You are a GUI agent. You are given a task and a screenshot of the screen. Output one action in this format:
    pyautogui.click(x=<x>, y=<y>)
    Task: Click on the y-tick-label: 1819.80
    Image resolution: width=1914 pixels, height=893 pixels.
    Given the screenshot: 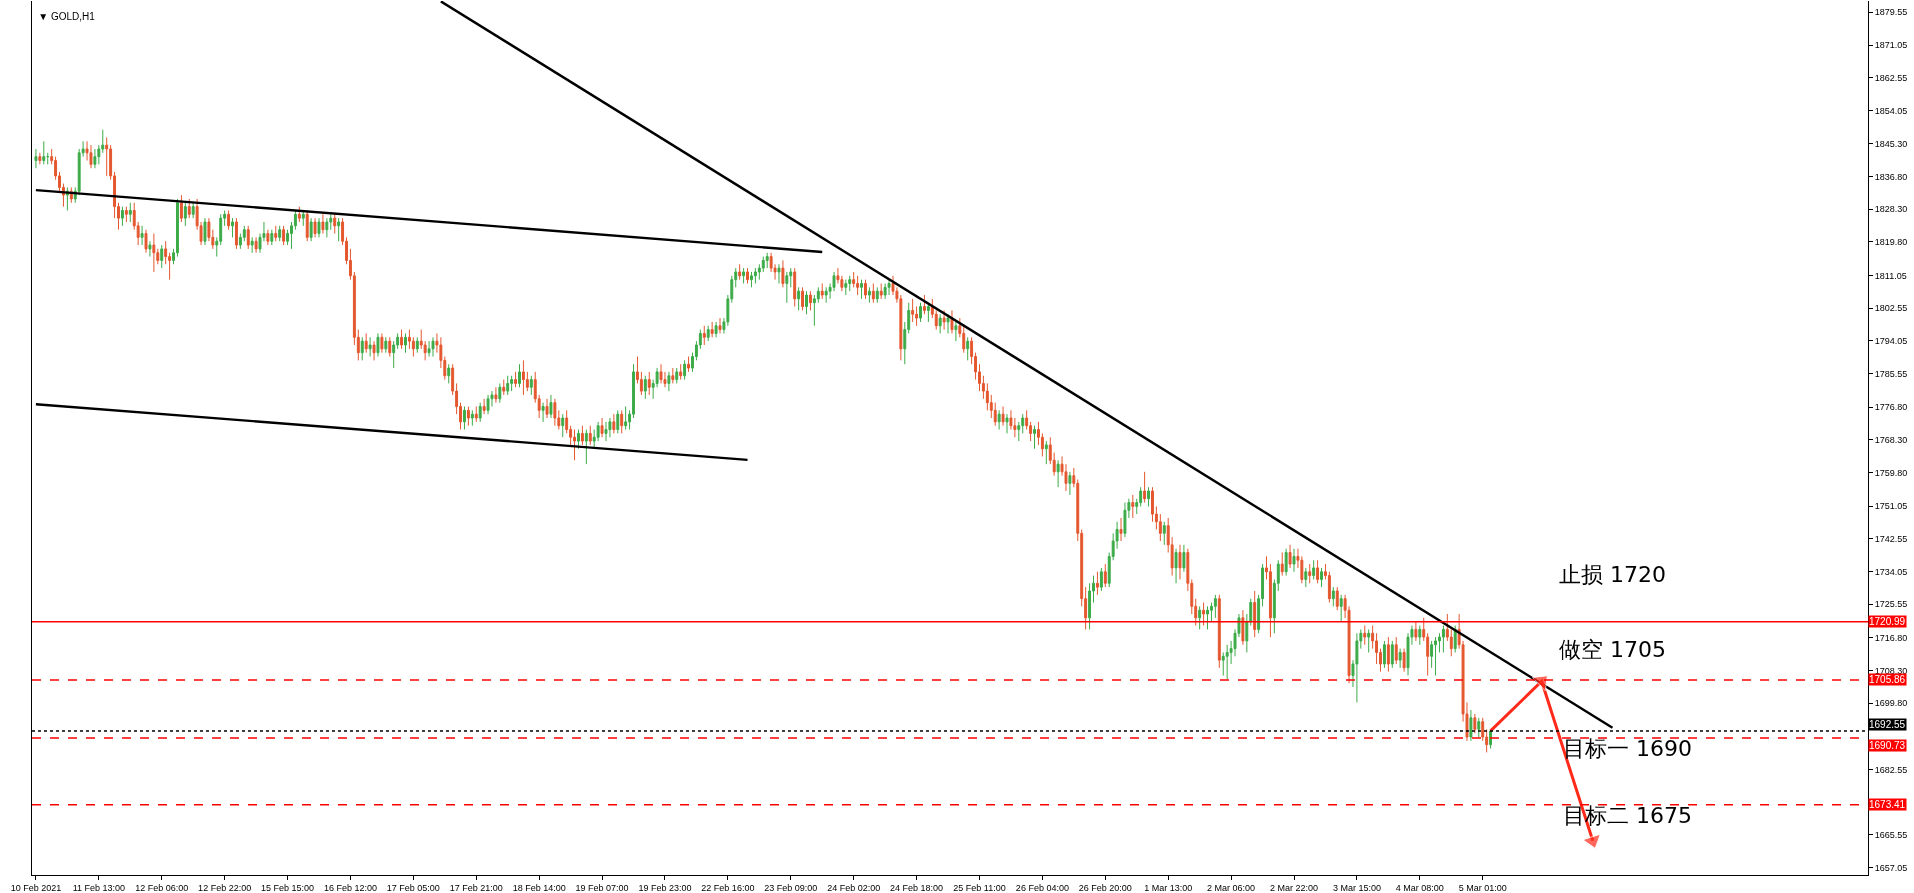 What is the action you would take?
    pyautogui.click(x=1891, y=242)
    